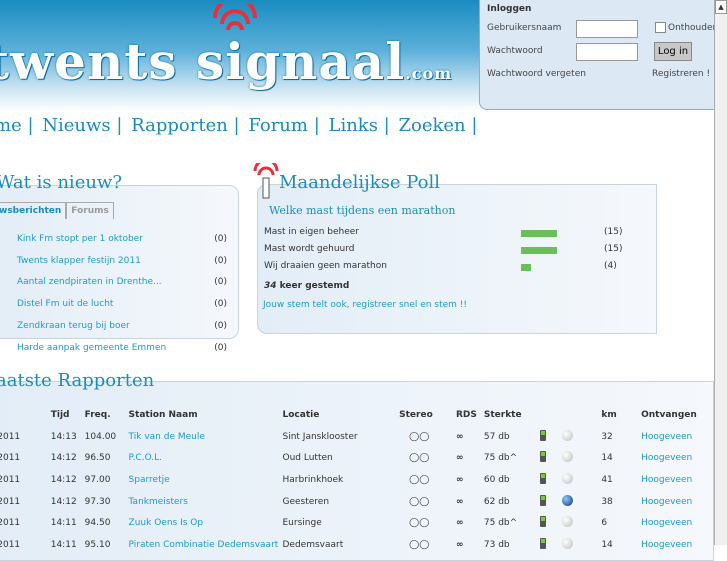  I want to click on column-header: Locatie, so click(301, 414).